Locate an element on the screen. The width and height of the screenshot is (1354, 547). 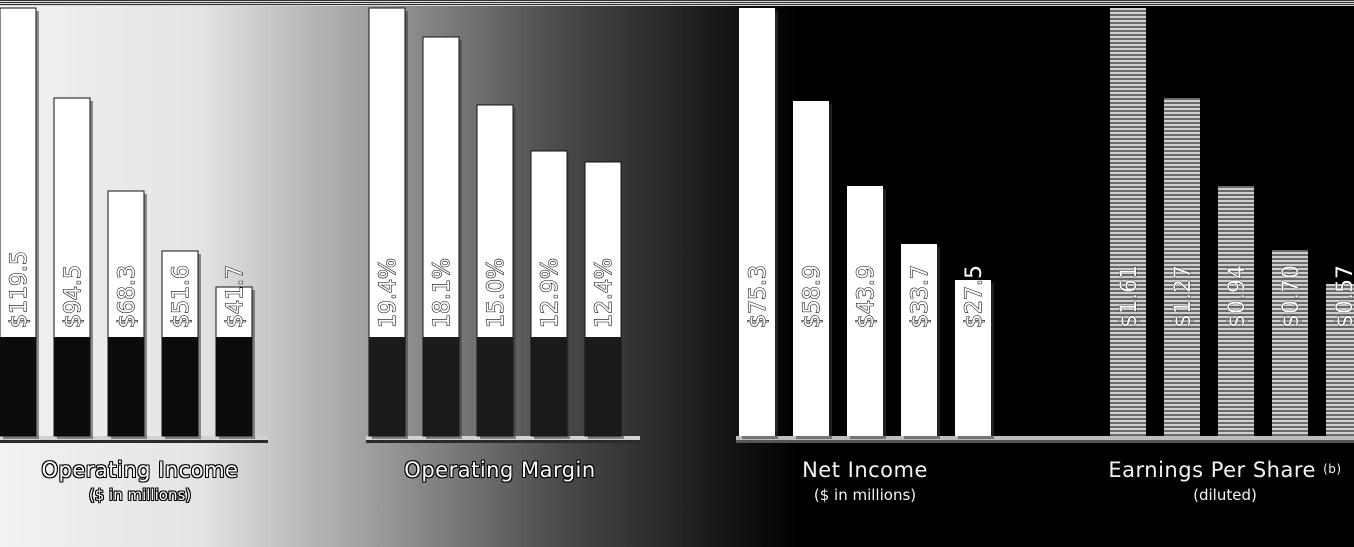
baseline-rule is located at coordinates (1045, 438).